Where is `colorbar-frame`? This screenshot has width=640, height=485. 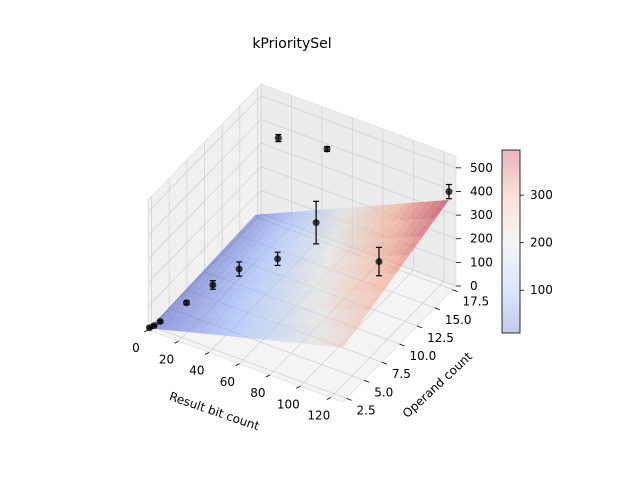 colorbar-frame is located at coordinates (511, 241).